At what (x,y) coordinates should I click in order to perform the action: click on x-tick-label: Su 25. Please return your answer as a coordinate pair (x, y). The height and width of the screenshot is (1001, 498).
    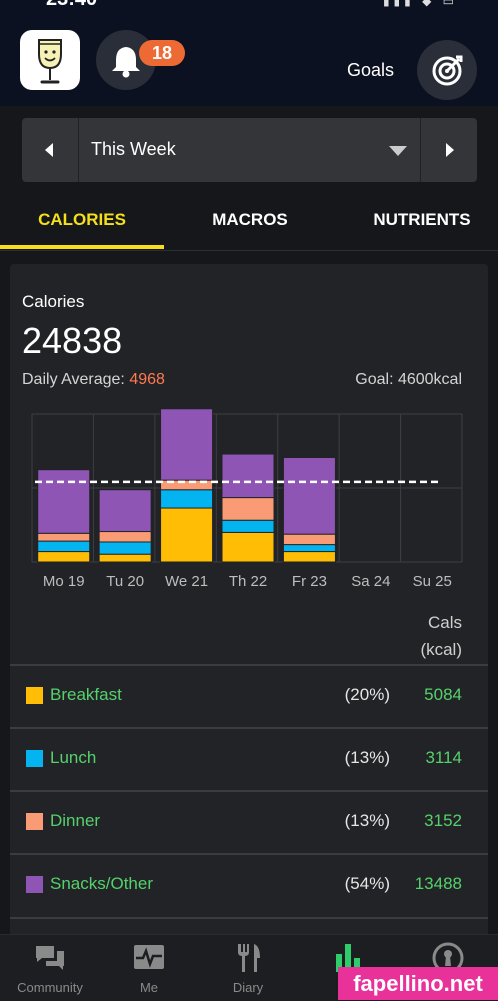
    Looking at the image, I should click on (432, 581).